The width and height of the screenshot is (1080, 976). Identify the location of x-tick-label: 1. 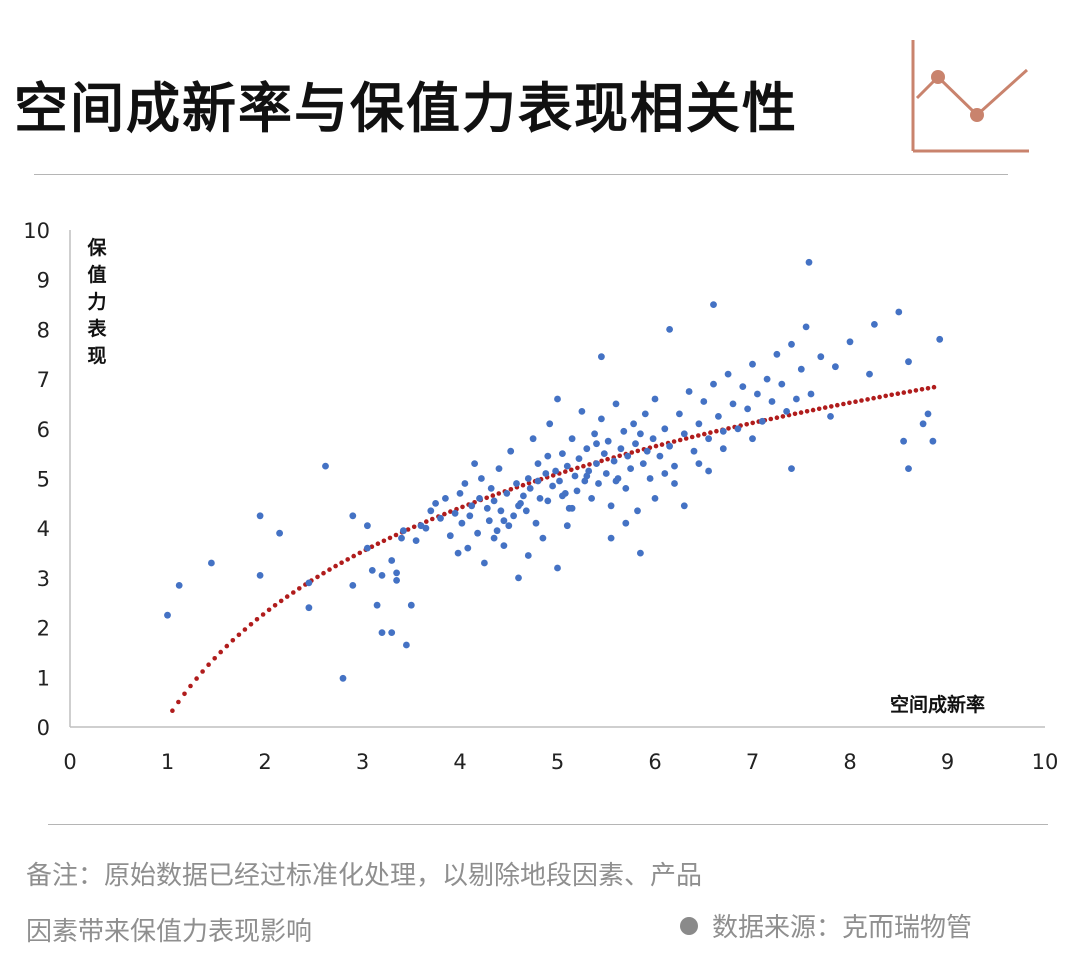
(167, 762).